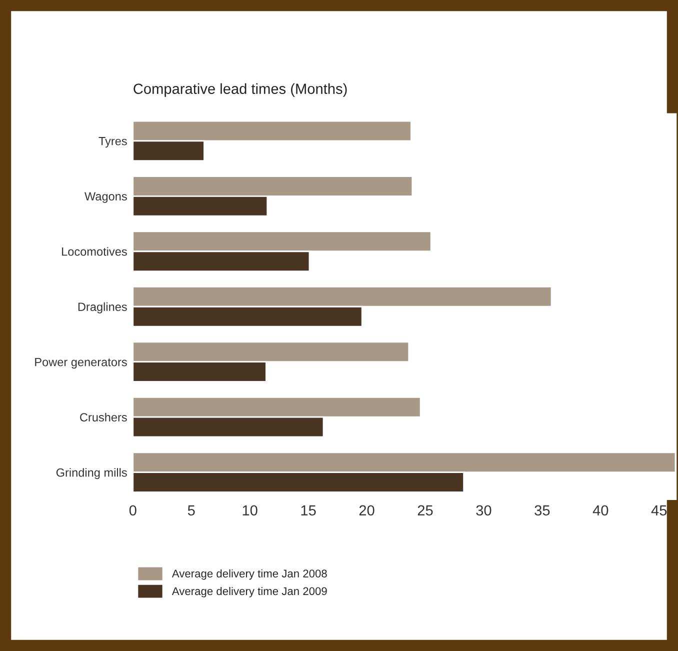 The image size is (678, 651). I want to click on x-tick-label: 0, so click(132, 510).